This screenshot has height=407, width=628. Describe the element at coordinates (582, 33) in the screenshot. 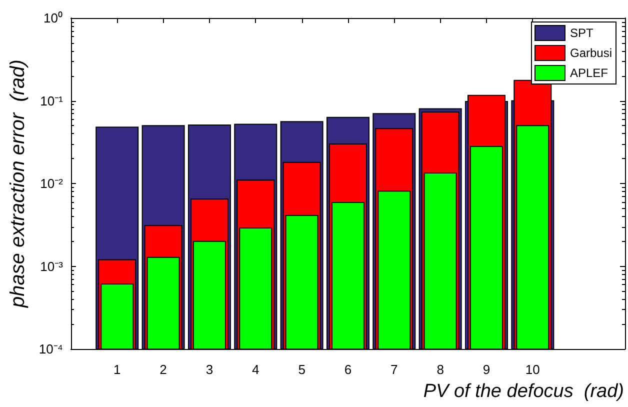

I see `legend-label: SPT` at that location.